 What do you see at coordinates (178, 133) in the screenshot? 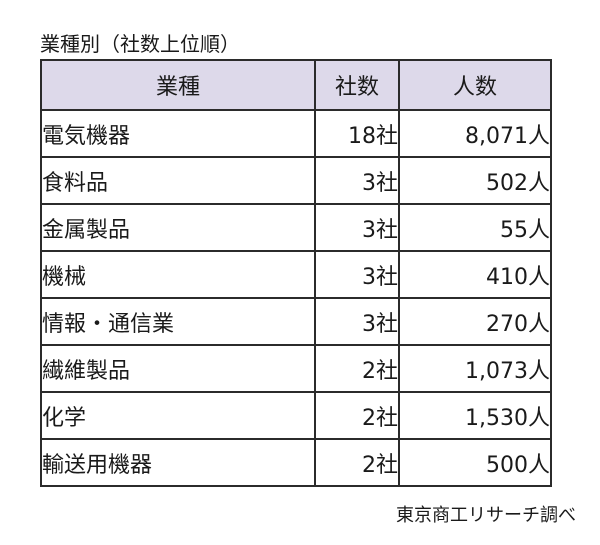
I see `industry-cell: 電気機器` at bounding box center [178, 133].